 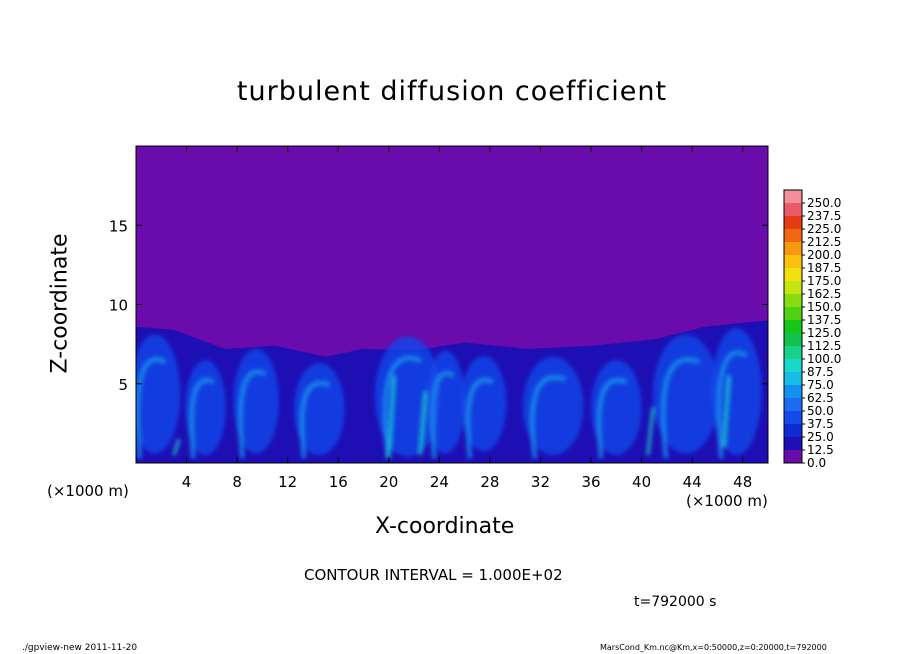 I want to click on colorbar-label: 25.0, so click(x=820, y=437).